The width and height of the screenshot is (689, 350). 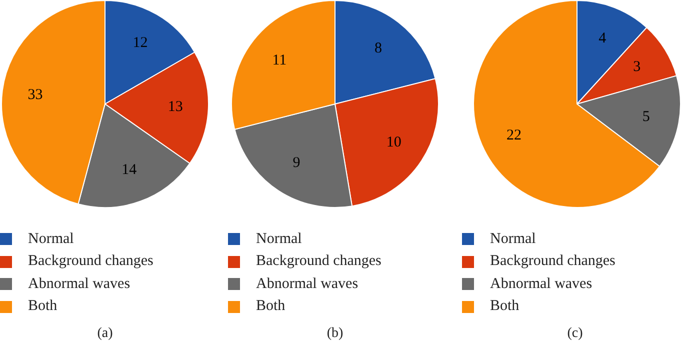 What do you see at coordinates (602, 38) in the screenshot?
I see `data-label: 4` at bounding box center [602, 38].